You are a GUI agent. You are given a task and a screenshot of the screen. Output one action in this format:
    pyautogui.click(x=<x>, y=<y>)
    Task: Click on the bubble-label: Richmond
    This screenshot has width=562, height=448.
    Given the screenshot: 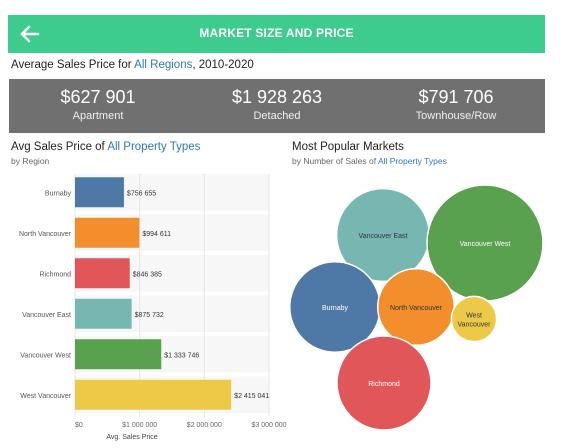 What is the action you would take?
    pyautogui.click(x=384, y=384)
    